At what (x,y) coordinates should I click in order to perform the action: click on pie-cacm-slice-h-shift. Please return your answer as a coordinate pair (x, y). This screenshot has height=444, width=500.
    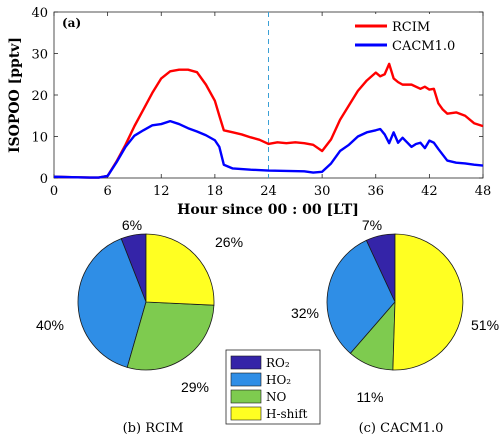
    Looking at the image, I should click on (428, 302).